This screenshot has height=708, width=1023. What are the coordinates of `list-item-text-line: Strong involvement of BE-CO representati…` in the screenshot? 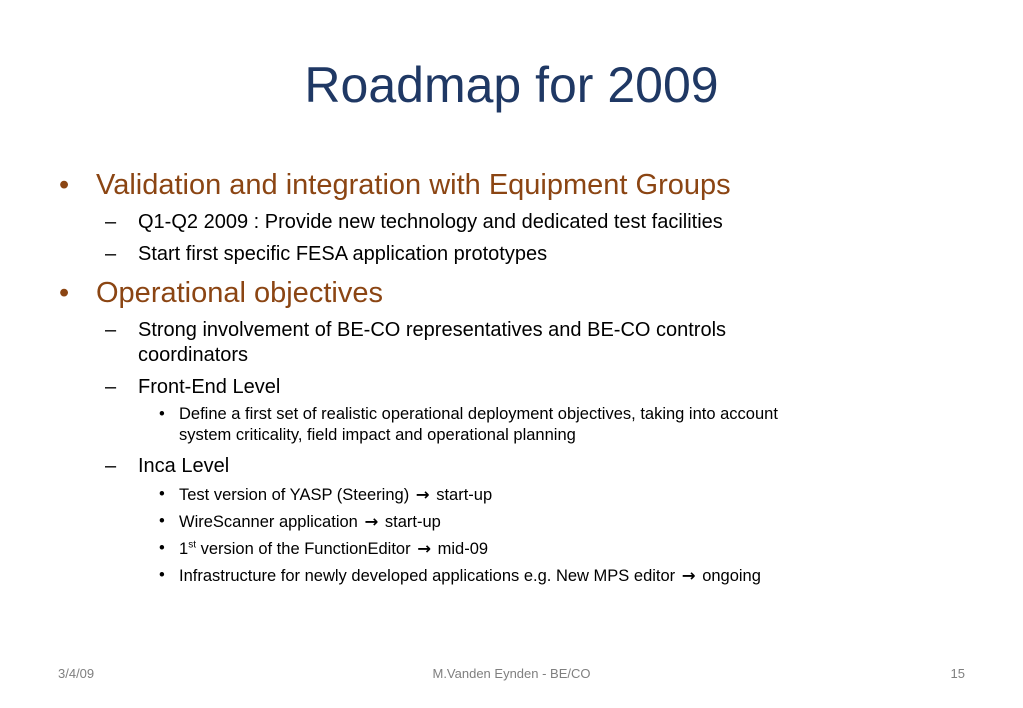 It's located at (432, 330).